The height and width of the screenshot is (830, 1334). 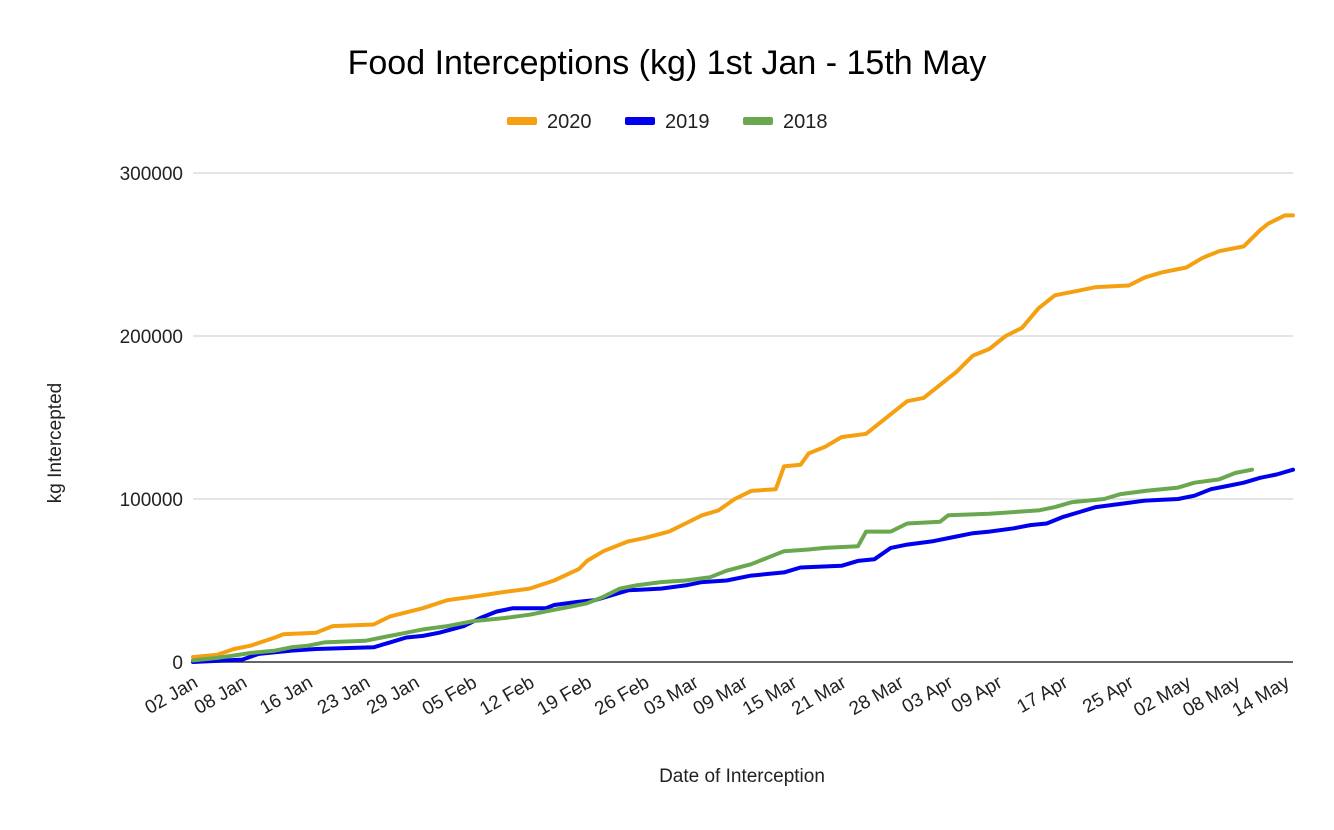 I want to click on y-axis-ticks: 0 100000 200000 300000, so click(x=151, y=419).